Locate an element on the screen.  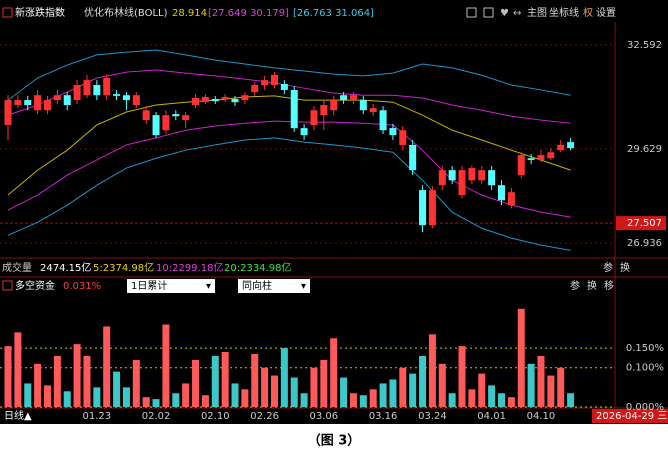
period-select-text: 1日累计 is located at coordinates (149, 285).